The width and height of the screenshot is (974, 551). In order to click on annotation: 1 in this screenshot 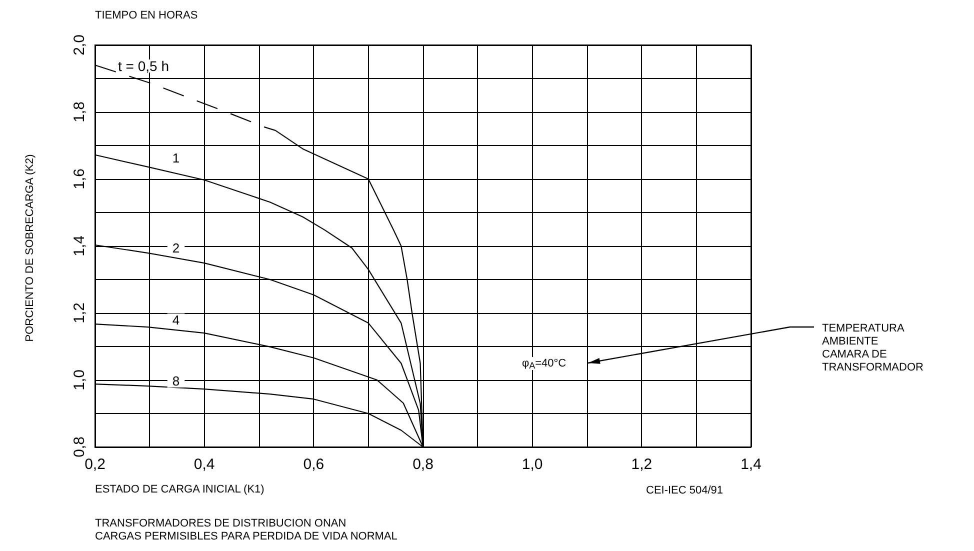, I will do `click(176, 158)`.